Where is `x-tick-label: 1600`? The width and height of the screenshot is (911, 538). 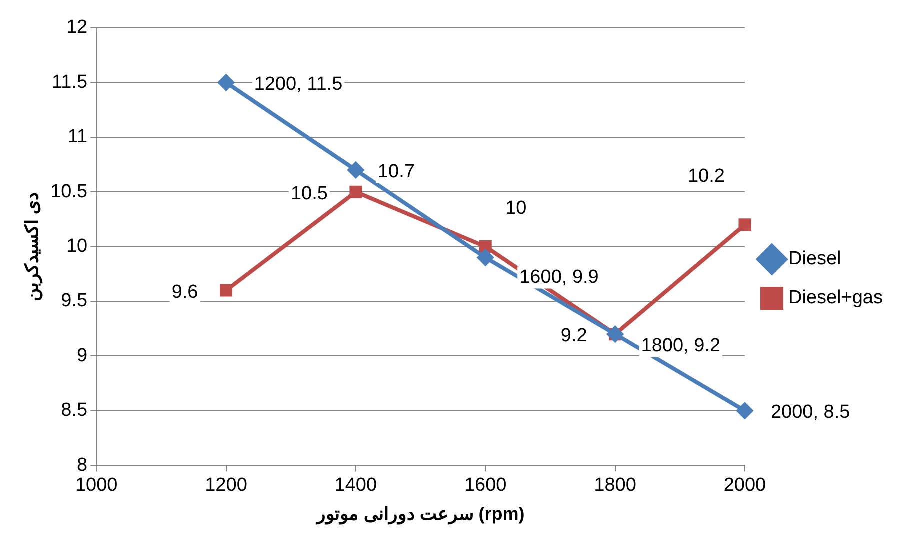 x-tick-label: 1600 is located at coordinates (485, 485).